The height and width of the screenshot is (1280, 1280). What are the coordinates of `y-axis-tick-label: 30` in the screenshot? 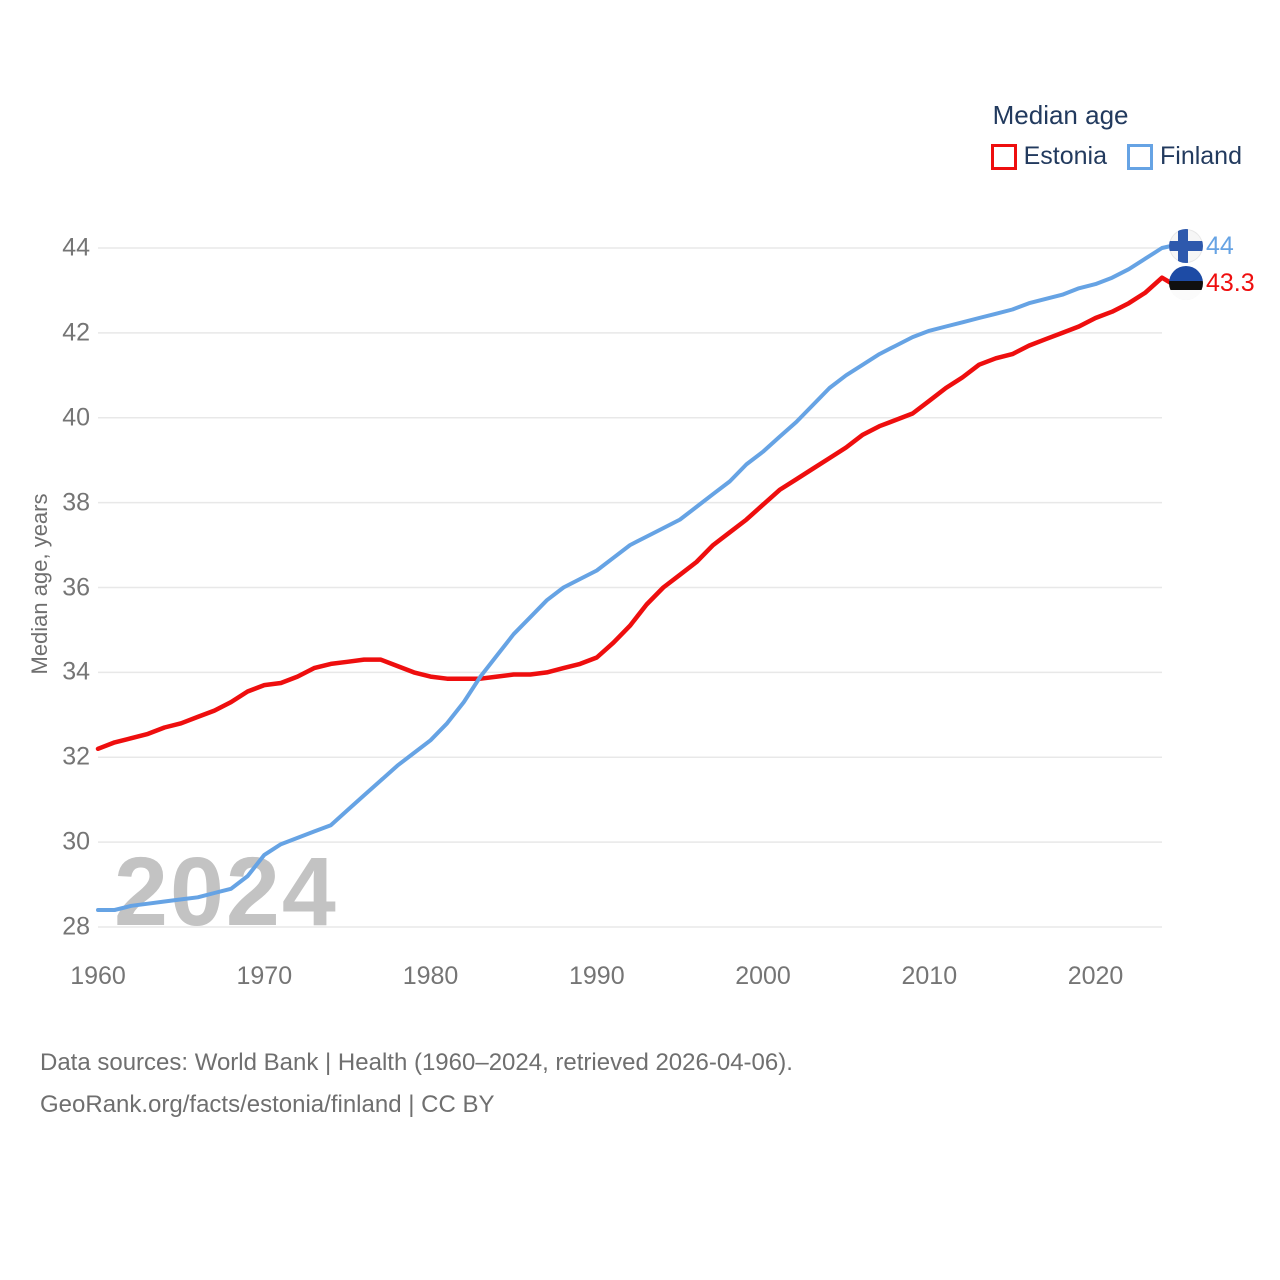 It's located at (76, 841).